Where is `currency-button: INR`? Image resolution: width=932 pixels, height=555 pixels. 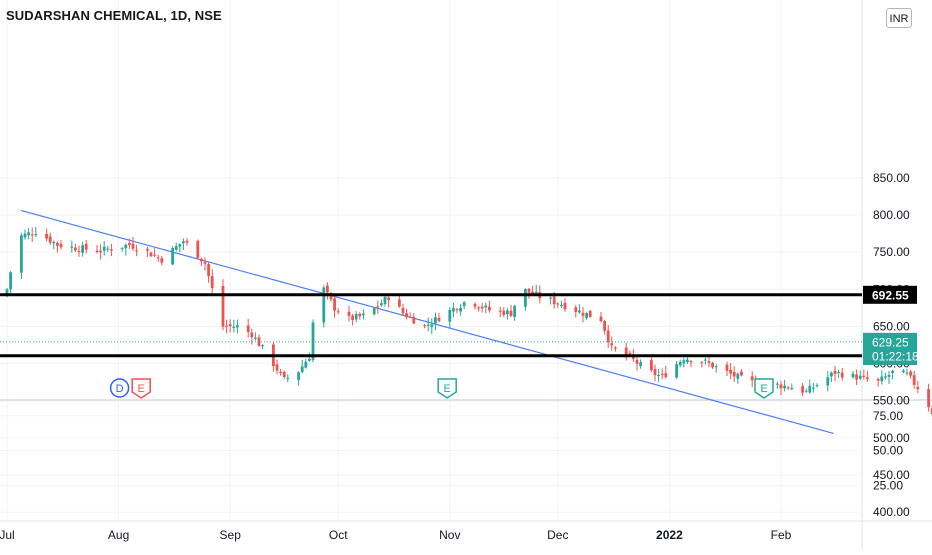
currency-button: INR is located at coordinates (899, 18).